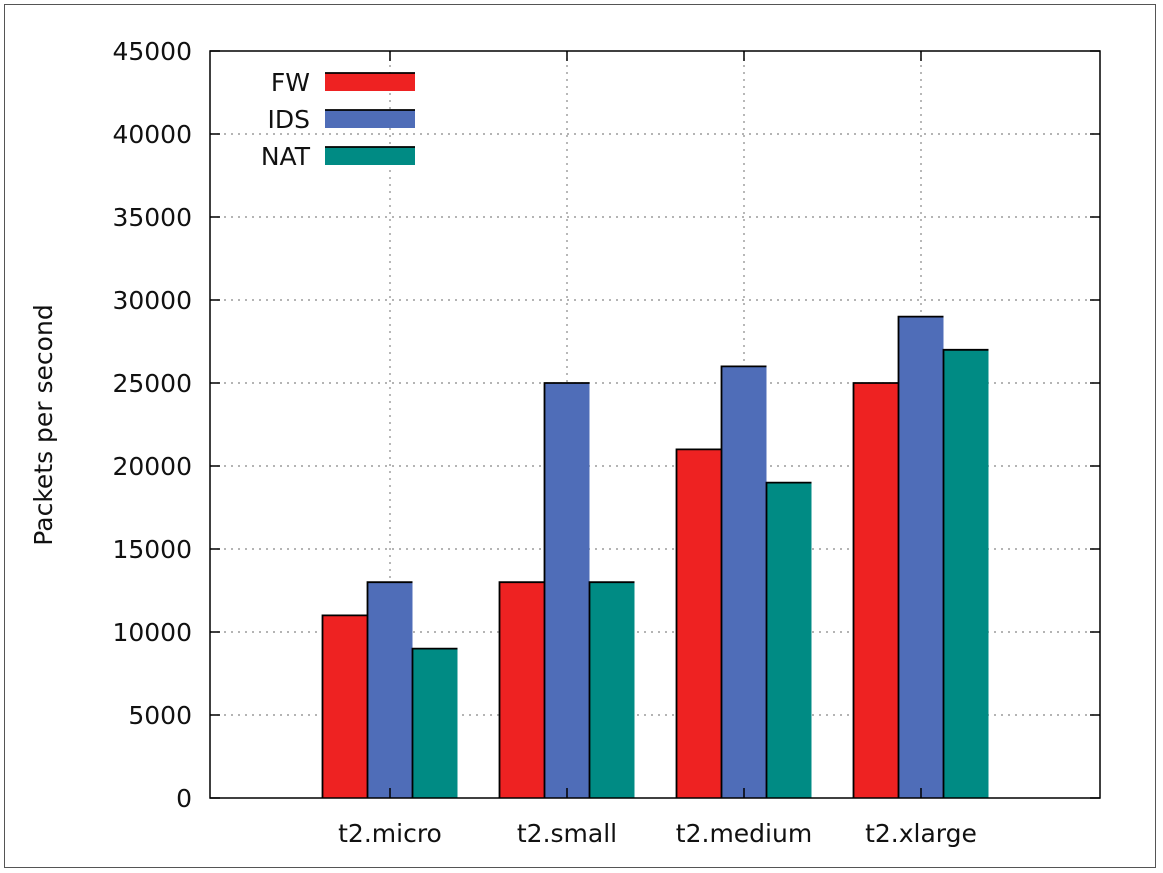 The width and height of the screenshot is (1163, 873). I want to click on bar-fw-t2-micro, so click(345, 706).